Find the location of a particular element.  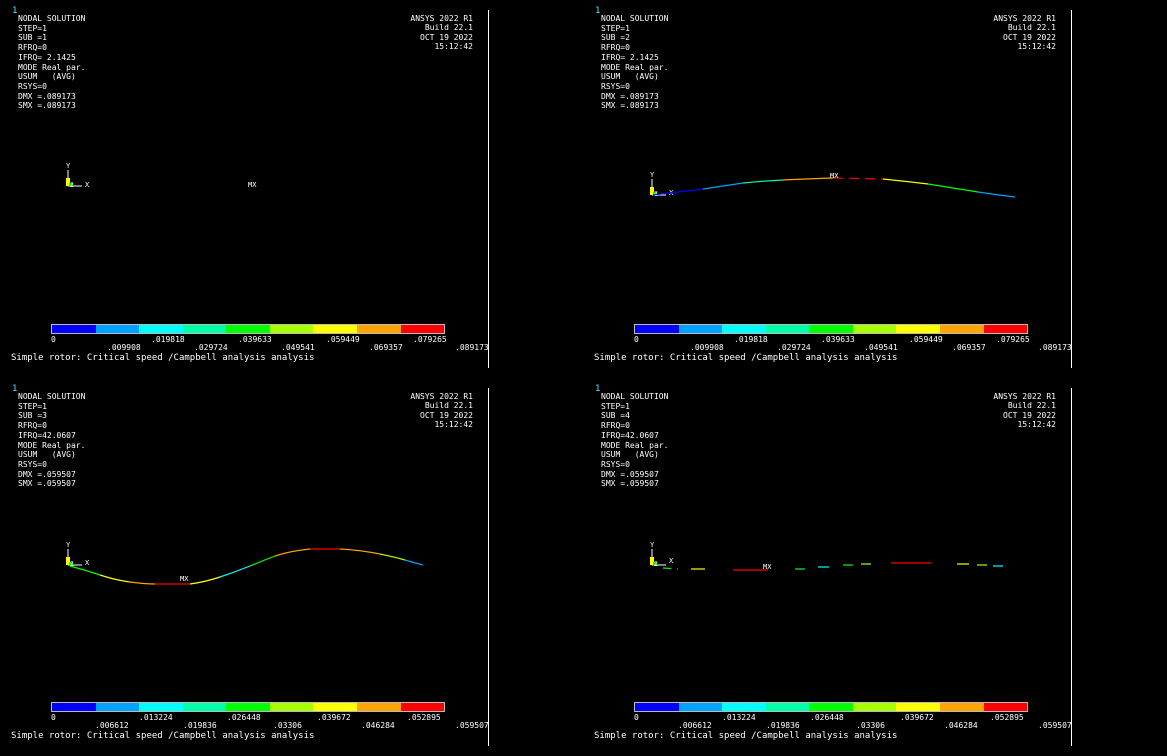

legend-value: .059449 is located at coordinates (926, 339).